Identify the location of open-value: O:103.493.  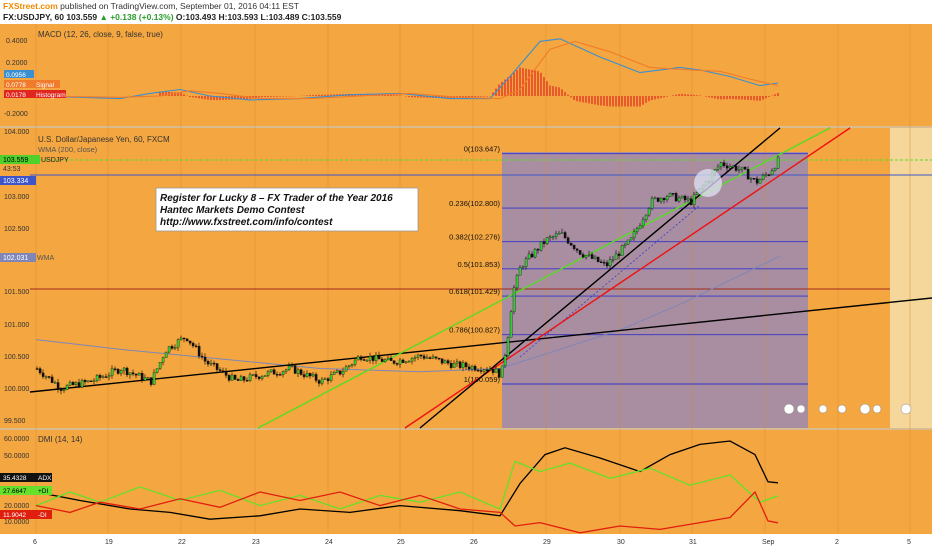
(196, 17).